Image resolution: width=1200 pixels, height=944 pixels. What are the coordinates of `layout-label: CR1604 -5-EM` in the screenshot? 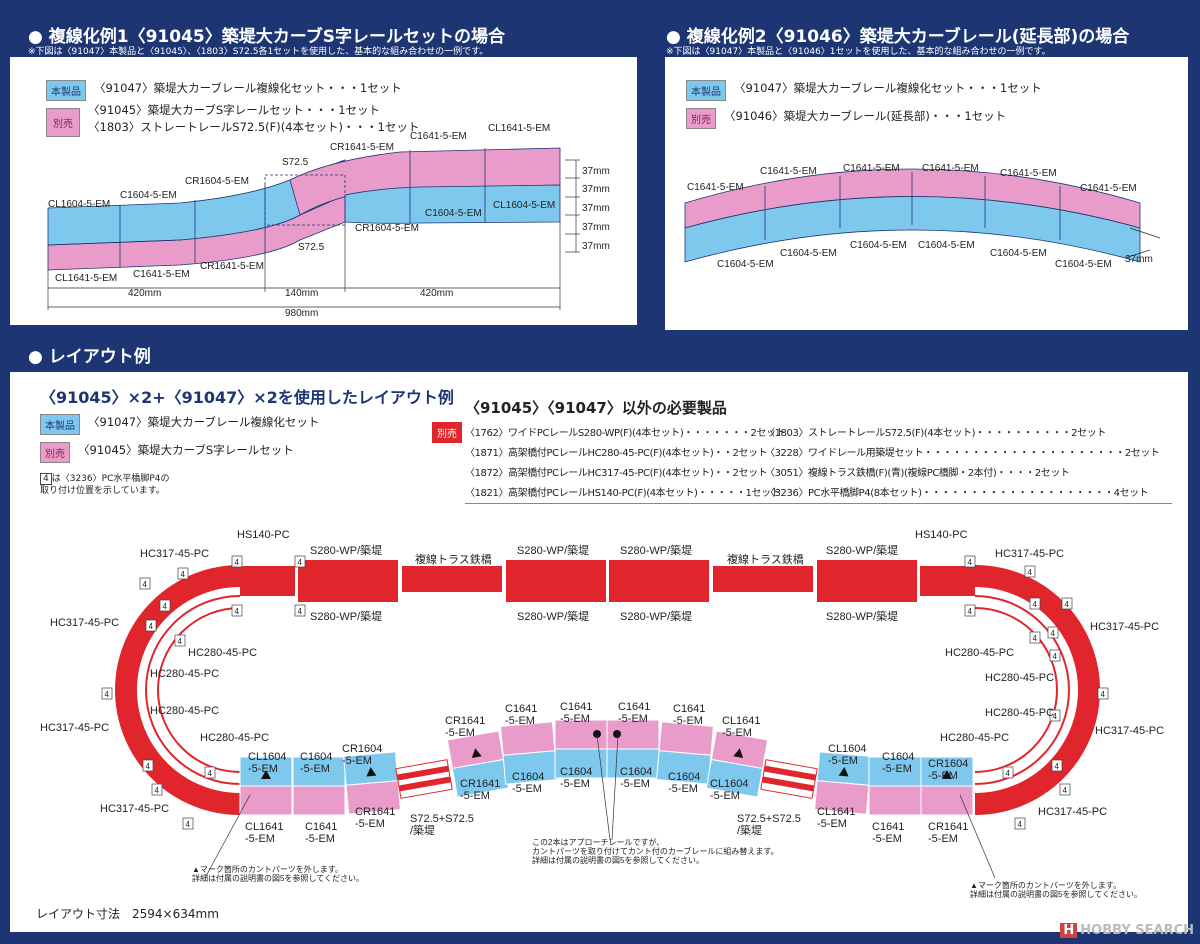 It's located at (948, 770).